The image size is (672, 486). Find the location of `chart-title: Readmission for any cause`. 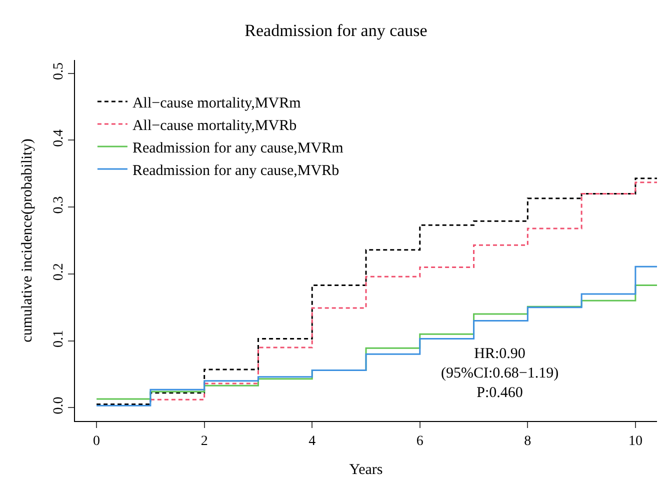

chart-title: Readmission for any cause is located at coordinates (336, 30).